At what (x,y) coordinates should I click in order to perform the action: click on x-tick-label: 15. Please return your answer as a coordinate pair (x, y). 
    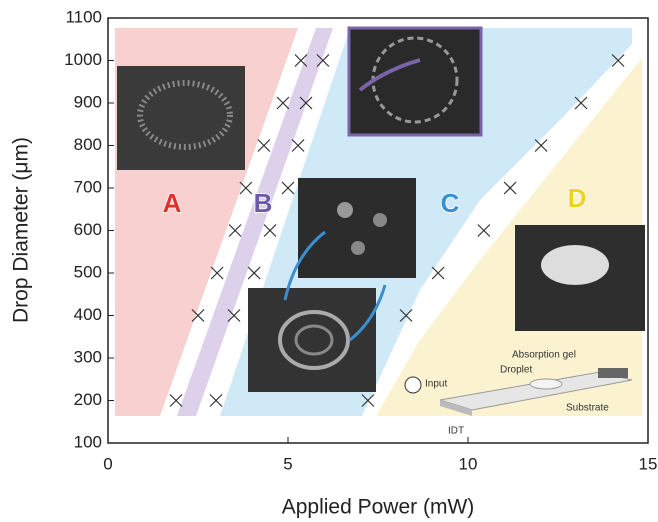
    Looking at the image, I should click on (648, 463).